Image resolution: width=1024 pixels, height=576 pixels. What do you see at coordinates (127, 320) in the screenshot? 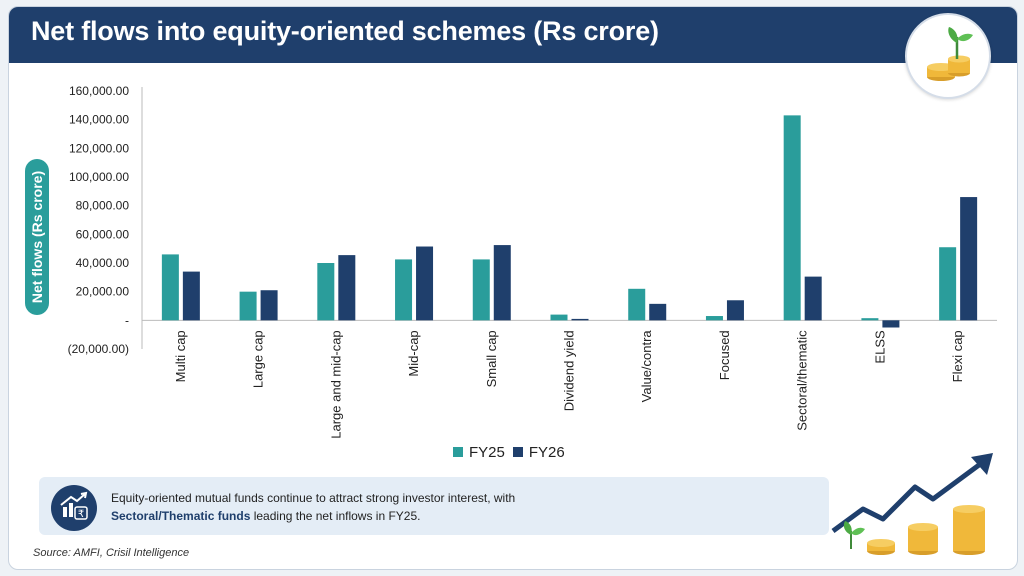
I see `y-tick-label: -` at bounding box center [127, 320].